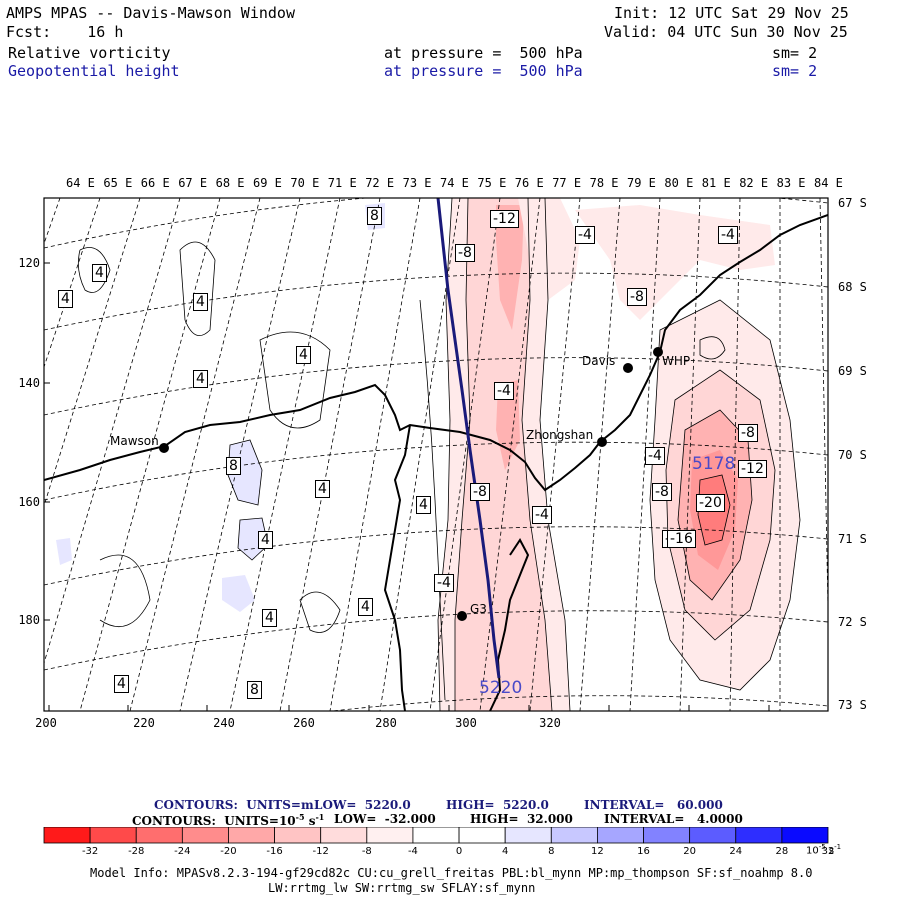 Image resolution: width=900 pixels, height=900 pixels. What do you see at coordinates (492, 183) in the screenshot?
I see `longitude-label: 75 E` at bounding box center [492, 183].